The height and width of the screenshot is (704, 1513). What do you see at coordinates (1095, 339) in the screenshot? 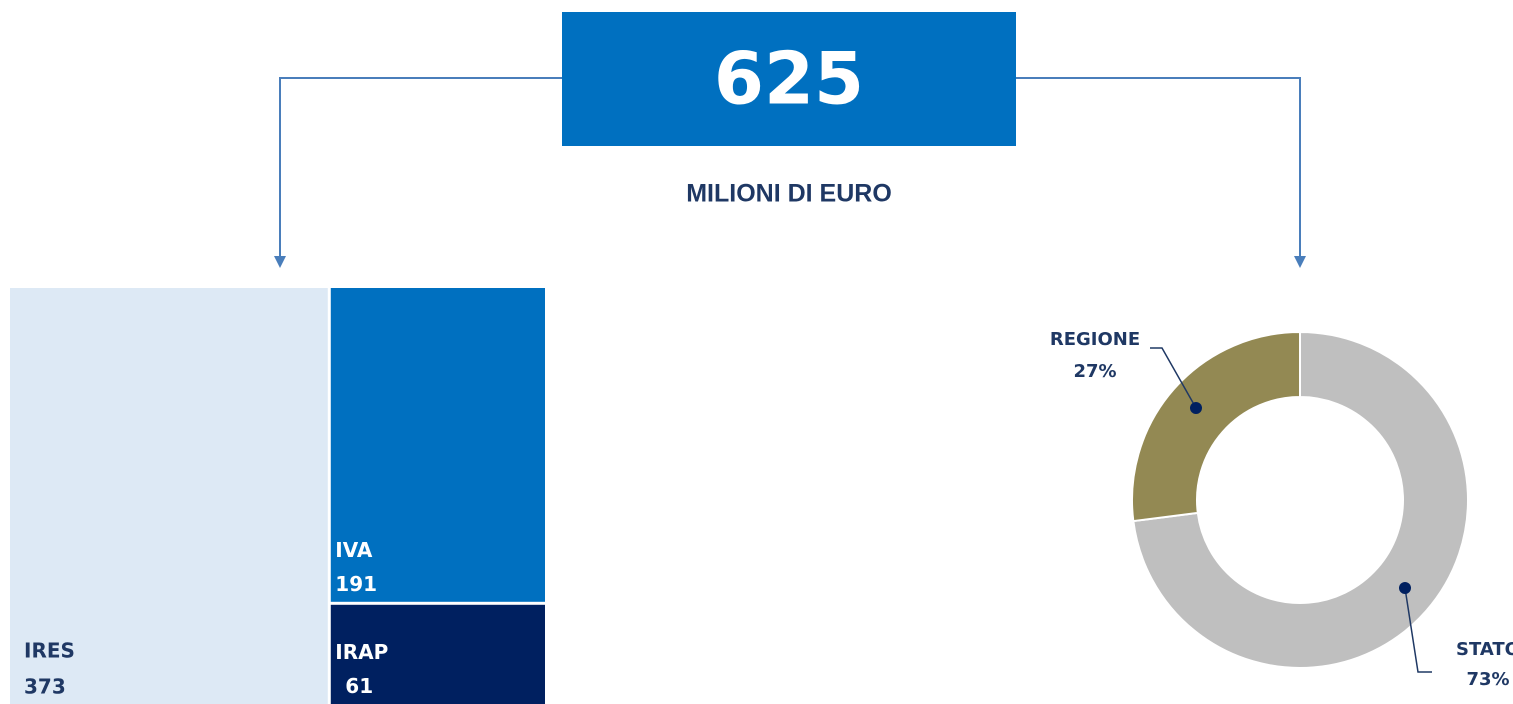
I see `segment-label: REGIONE` at bounding box center [1095, 339].